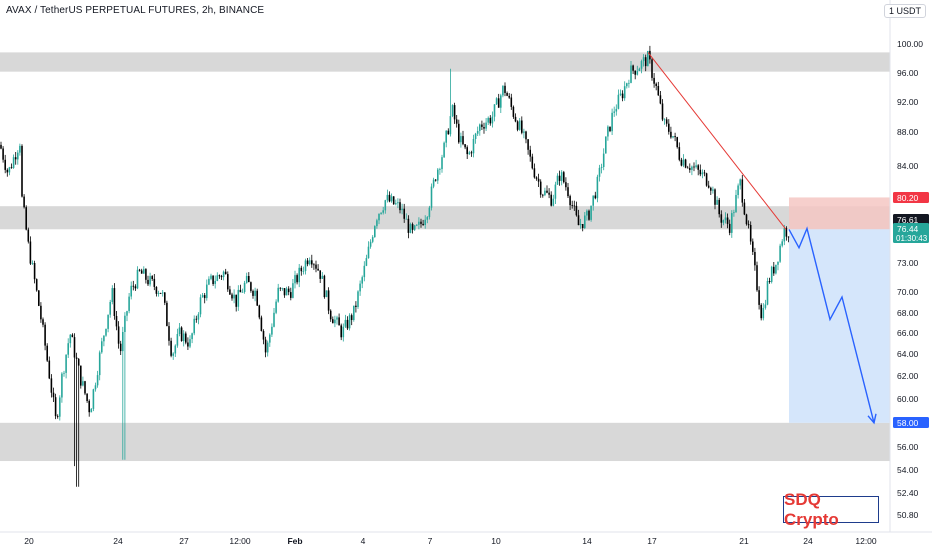  I want to click on currency-badge: 1 USDT, so click(904, 11).